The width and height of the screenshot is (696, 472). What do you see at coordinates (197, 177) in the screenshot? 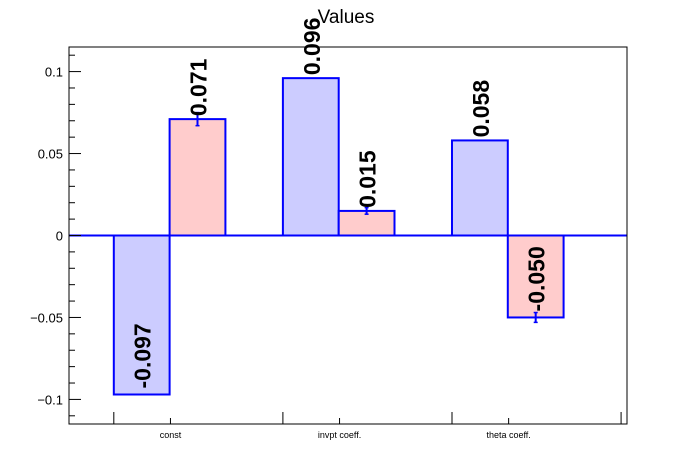
I see `bar-const-s2` at bounding box center [197, 177].